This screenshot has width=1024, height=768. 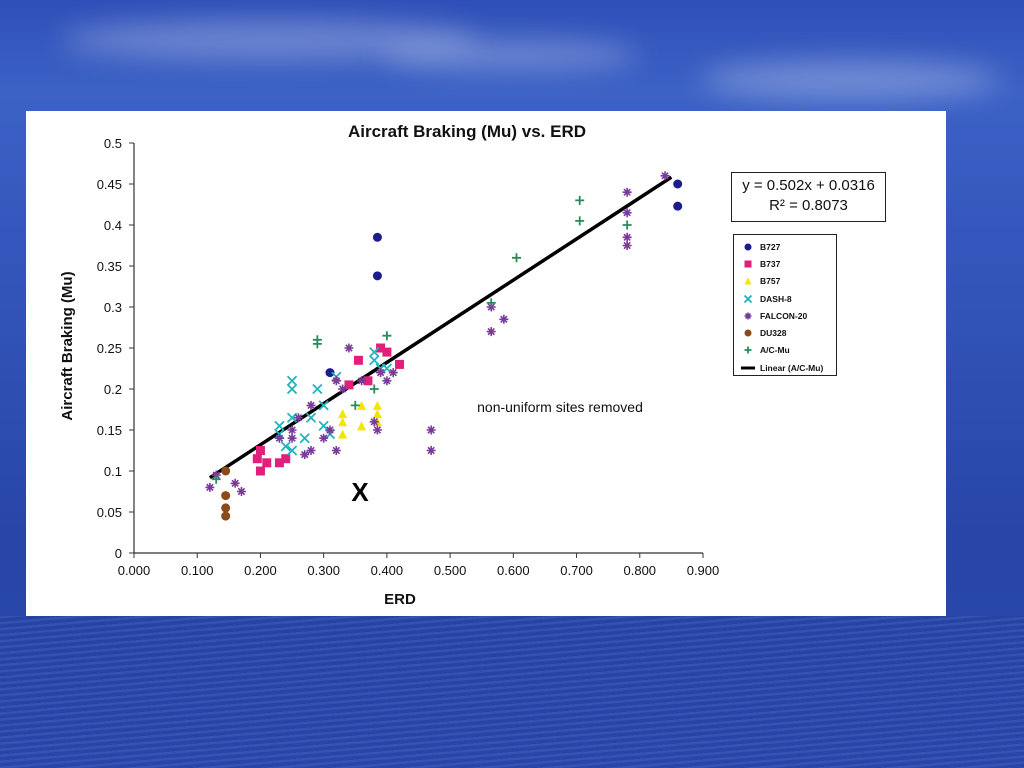 What do you see at coordinates (323, 570) in the screenshot?
I see `x-tick-label: 0.300` at bounding box center [323, 570].